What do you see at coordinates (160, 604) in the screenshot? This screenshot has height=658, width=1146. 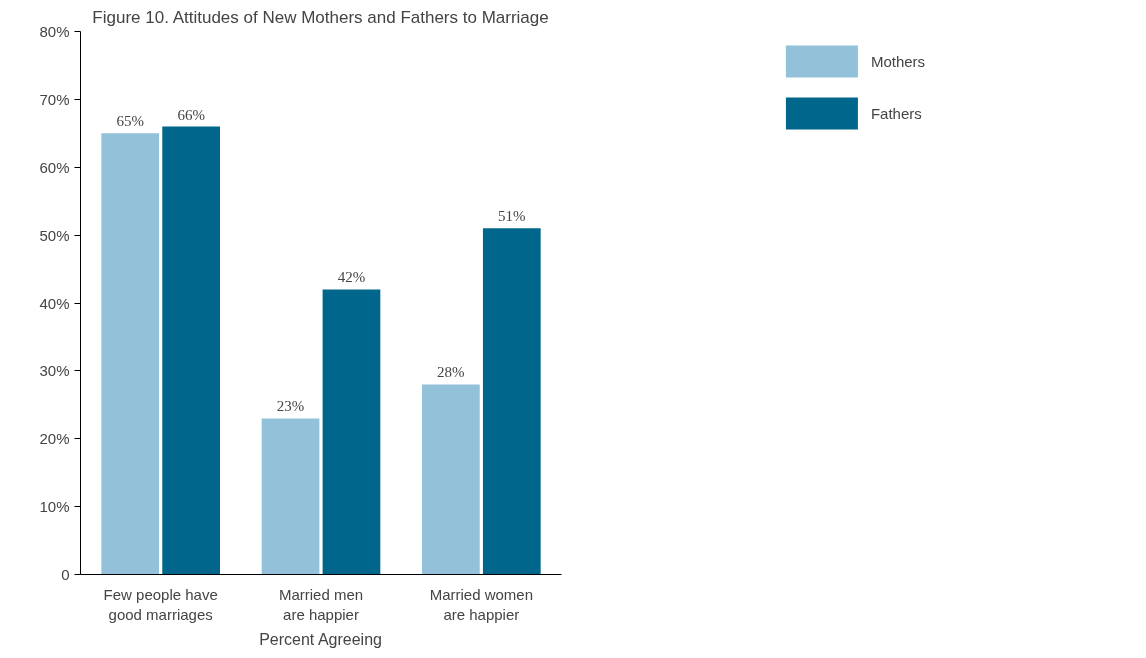 I see `x-tick-label: Few people have good marriages` at bounding box center [160, 604].